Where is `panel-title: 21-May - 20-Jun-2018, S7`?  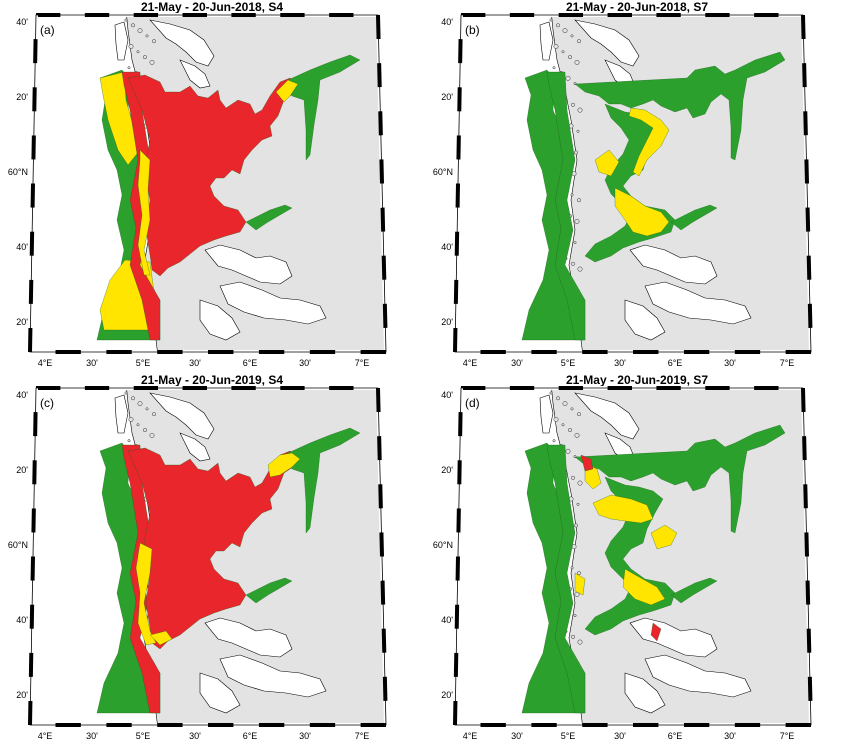 panel-title: 21-May - 20-Jun-2018, S7 is located at coordinates (637, 7).